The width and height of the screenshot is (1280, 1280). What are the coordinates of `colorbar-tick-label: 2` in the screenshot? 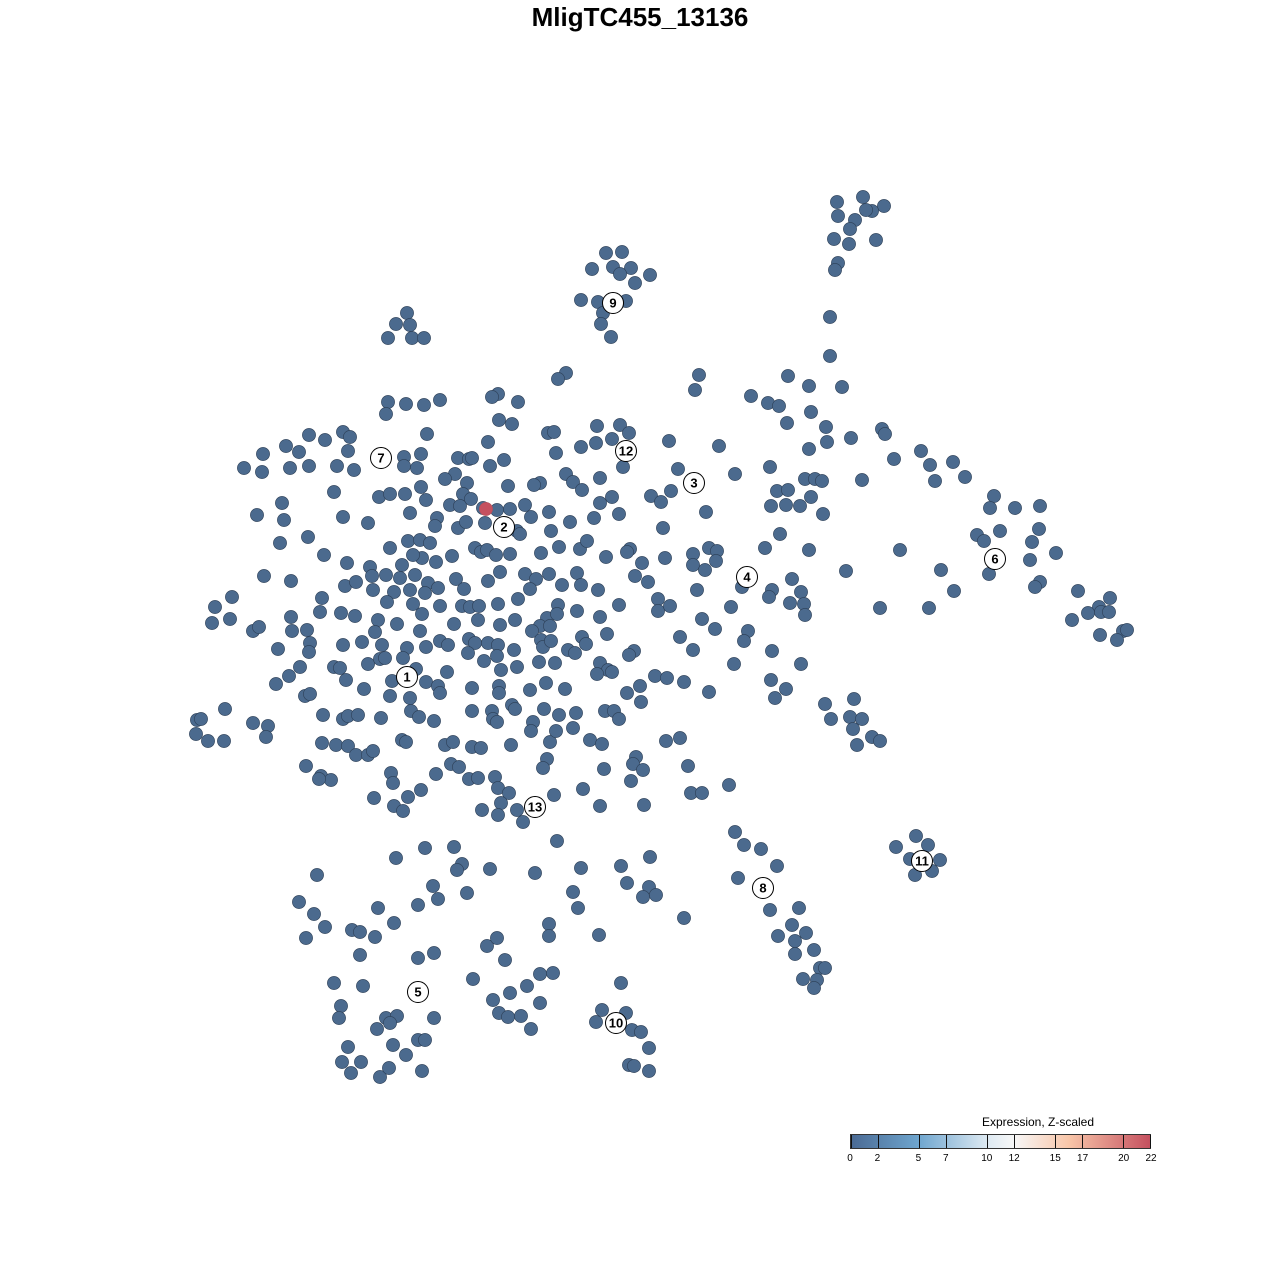 It's located at (877, 1158).